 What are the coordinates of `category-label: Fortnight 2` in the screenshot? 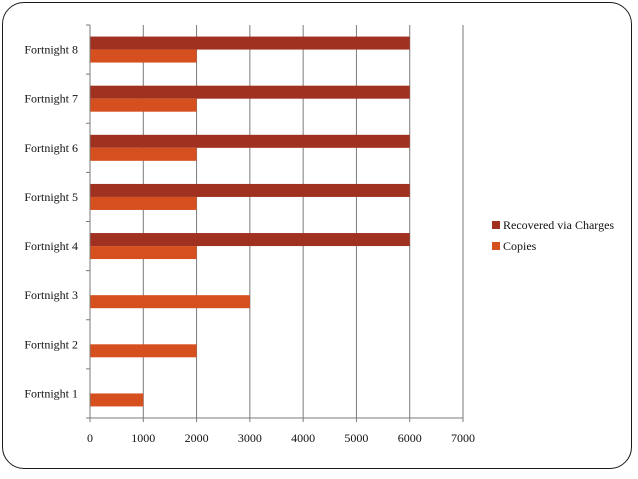 It's located at (51, 344).